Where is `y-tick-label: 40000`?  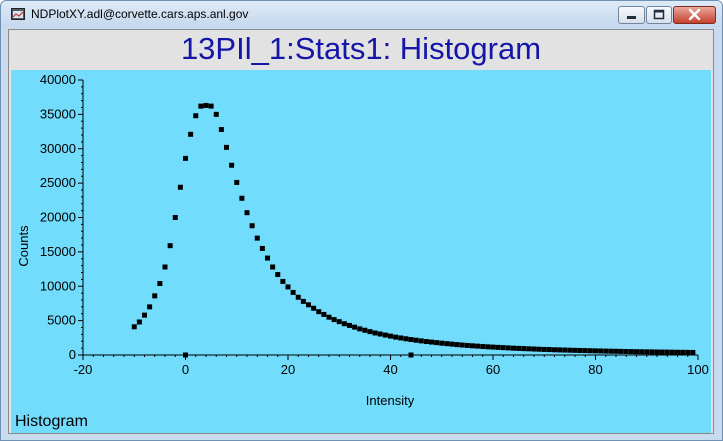 y-tick-label: 40000 is located at coordinates (58, 79).